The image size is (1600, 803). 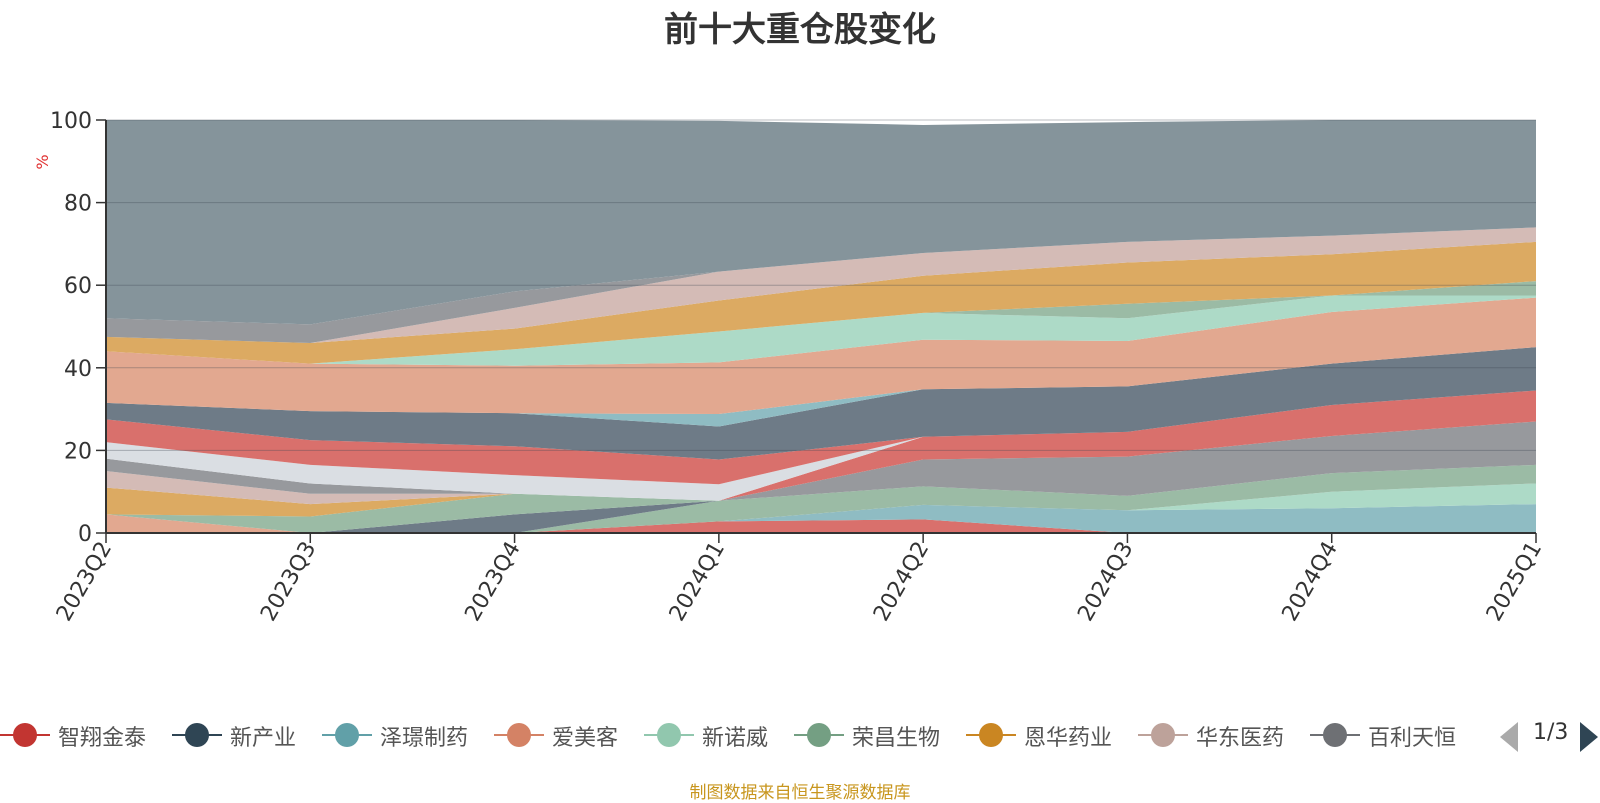 I want to click on legend-label: 泽璟制药, so click(x=424, y=738).